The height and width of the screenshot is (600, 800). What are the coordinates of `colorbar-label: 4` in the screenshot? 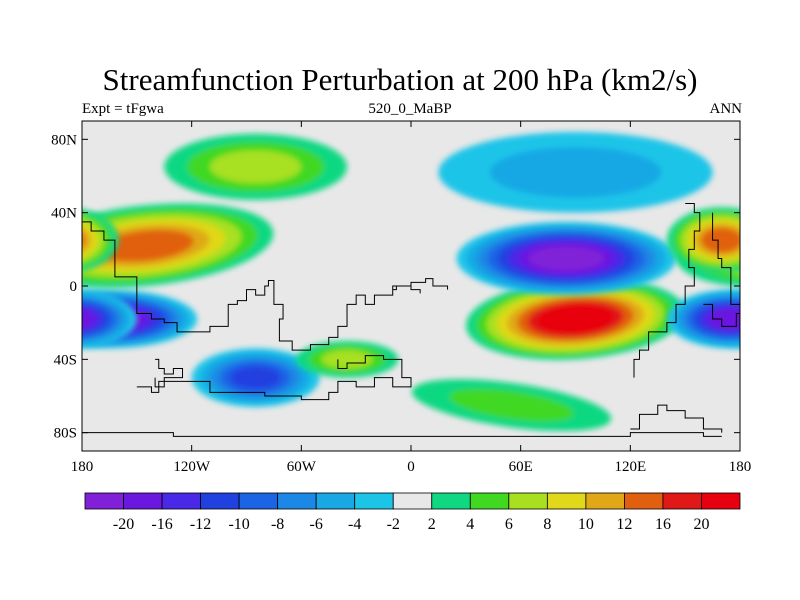 It's located at (470, 524).